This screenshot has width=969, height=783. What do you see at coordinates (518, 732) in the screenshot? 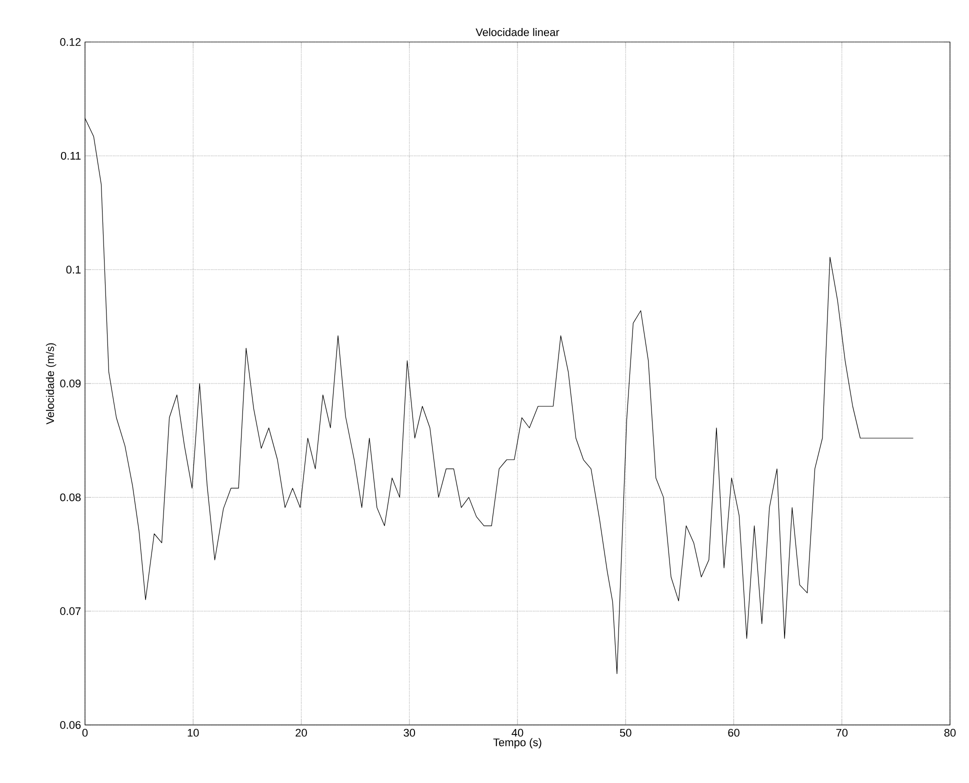
I see `x-tick-label: 40` at bounding box center [518, 732].